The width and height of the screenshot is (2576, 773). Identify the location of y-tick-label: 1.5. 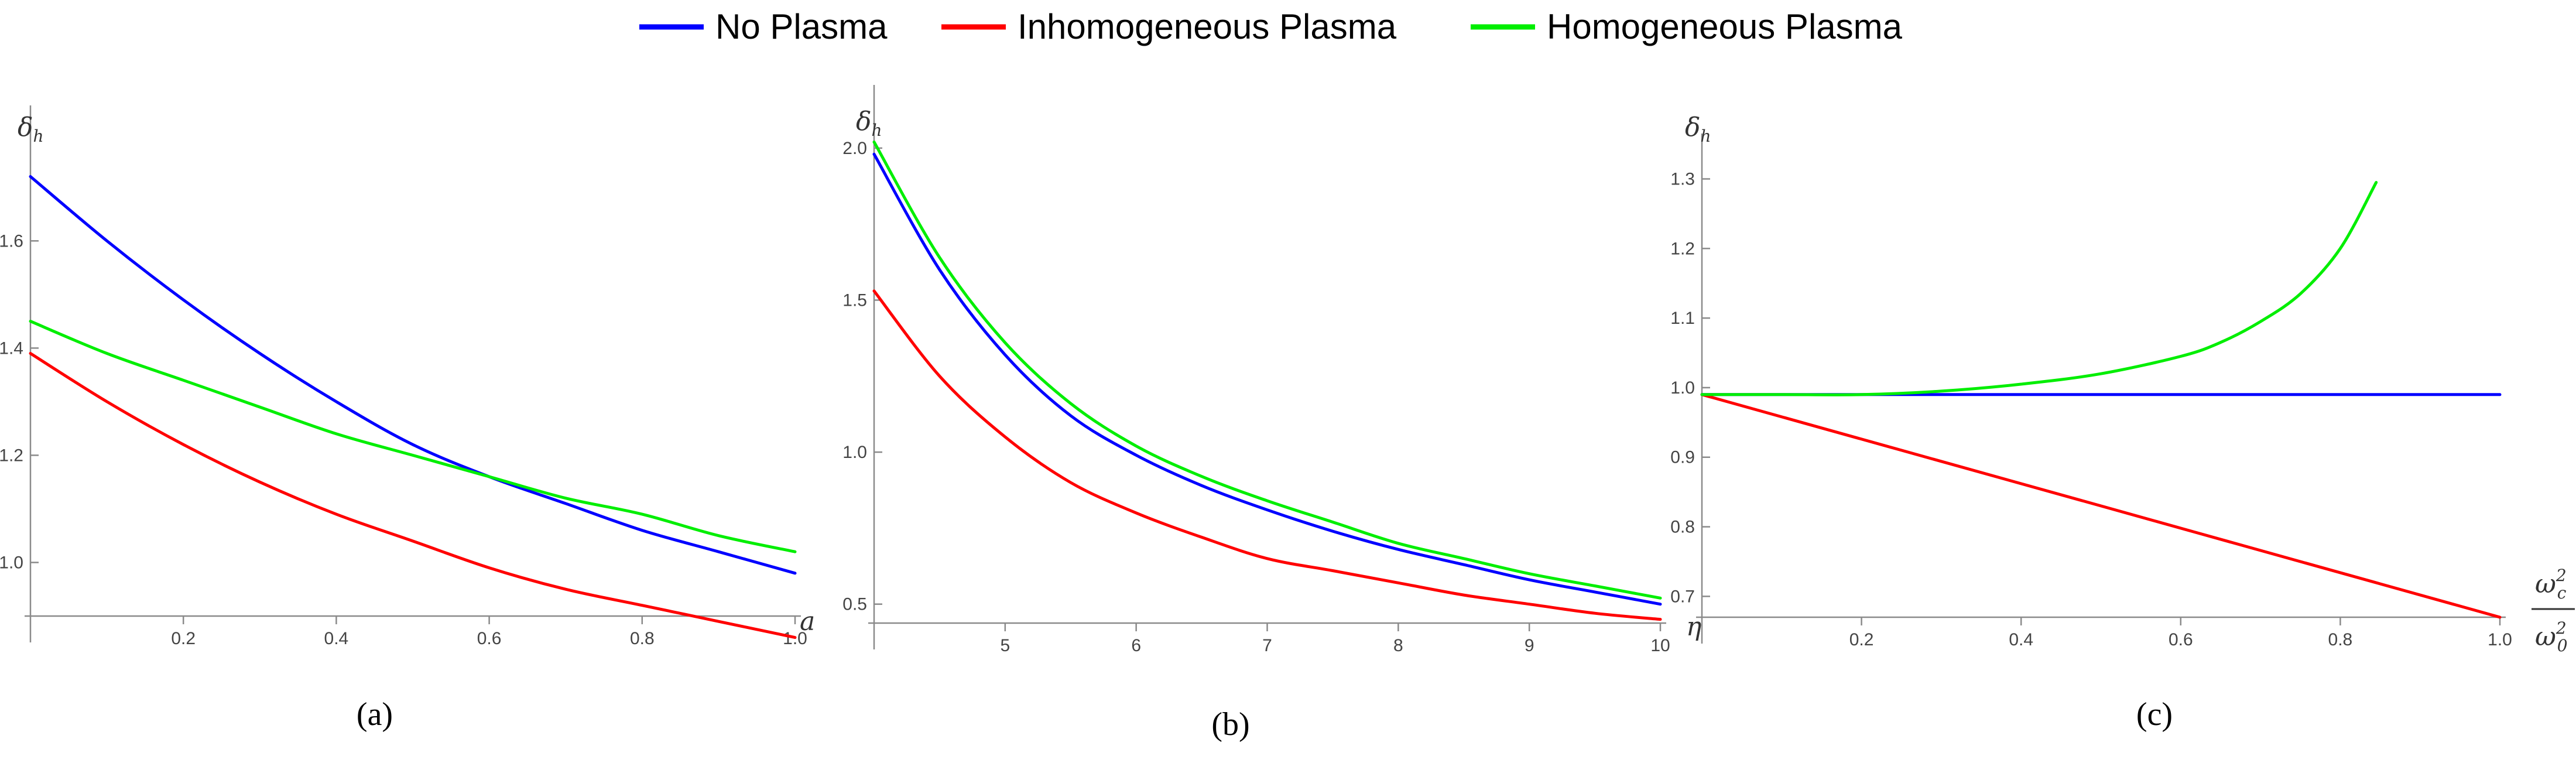
(854, 300).